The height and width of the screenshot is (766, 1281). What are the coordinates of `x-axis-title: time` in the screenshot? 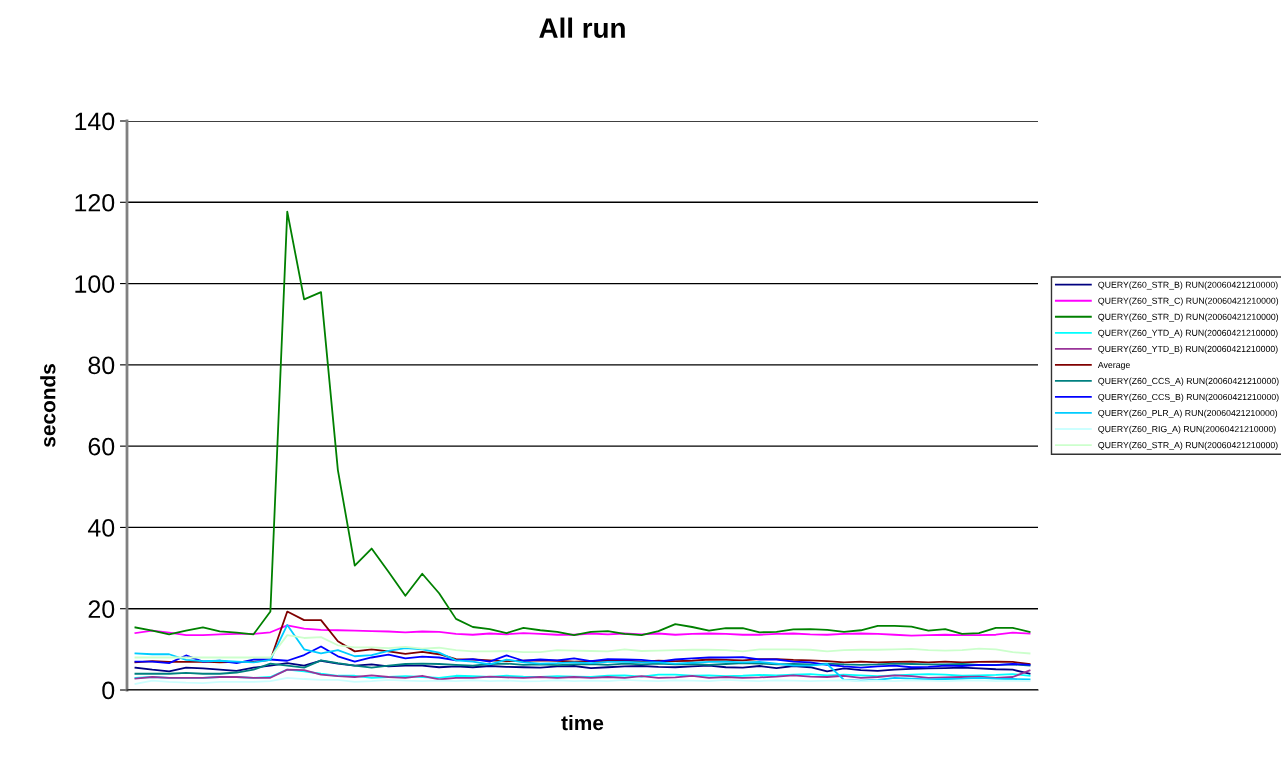 It's located at (582, 723).